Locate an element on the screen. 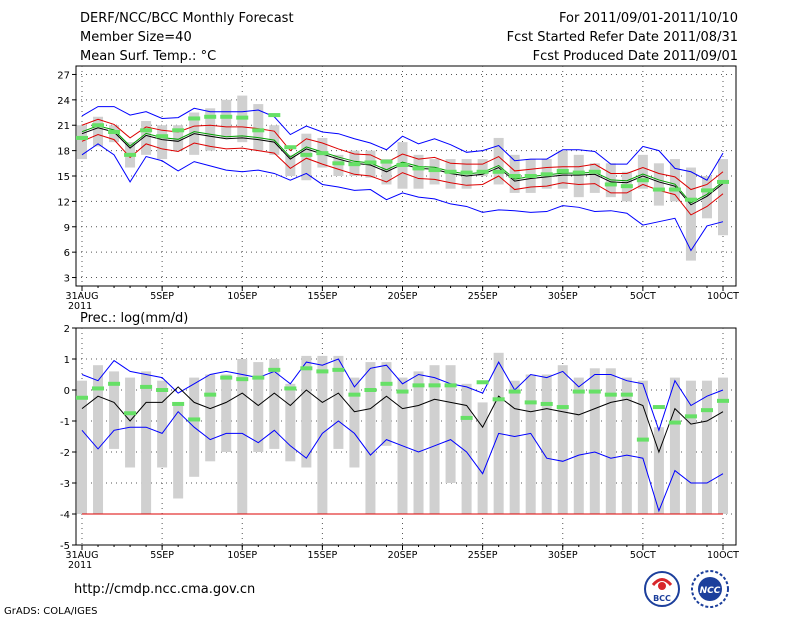 The height and width of the screenshot is (618, 800). prec-y-tick-label: 1 is located at coordinates (67, 360).